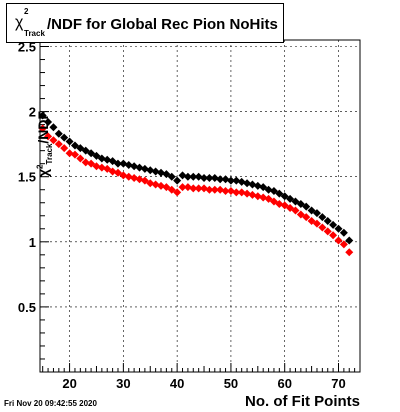 This screenshot has width=400, height=412. What do you see at coordinates (50, 403) in the screenshot?
I see `timestamp: Fri Nov 20 09:42:55 2020` at bounding box center [50, 403].